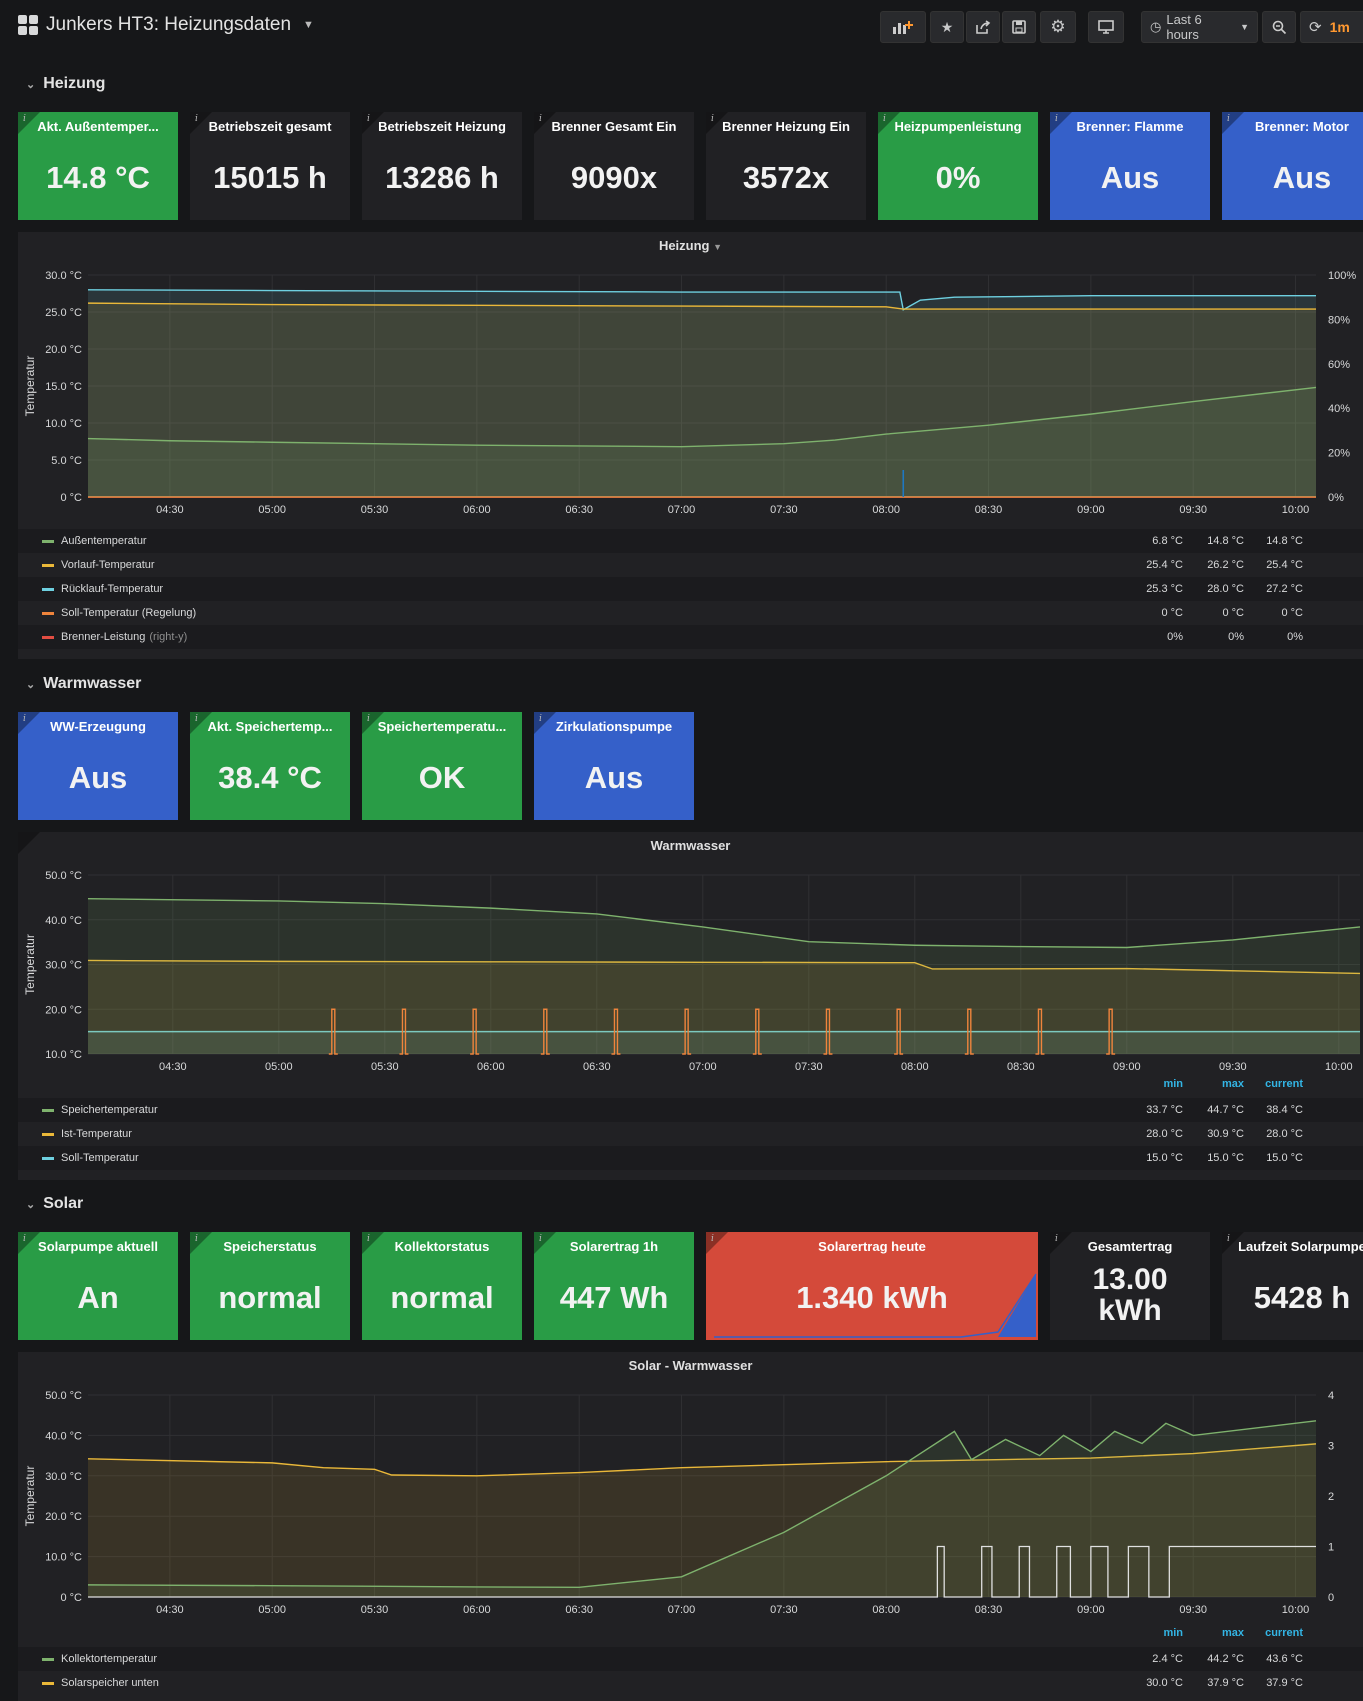 The height and width of the screenshot is (1701, 1363). Describe the element at coordinates (128, 613) in the screenshot. I see `series-name: Soll-Temperatur (Regelung)` at that location.